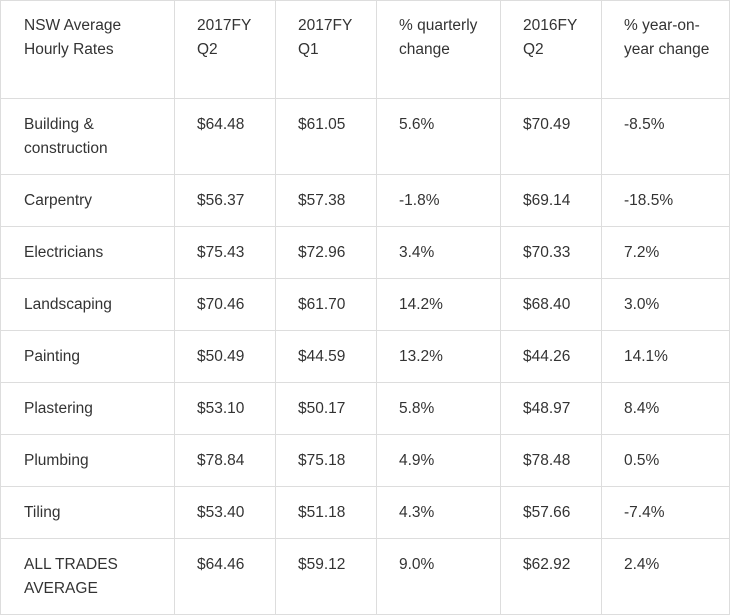 Image resolution: width=731 pixels, height=615 pixels. Describe the element at coordinates (87, 252) in the screenshot. I see `cell-trade: Electricians` at that location.